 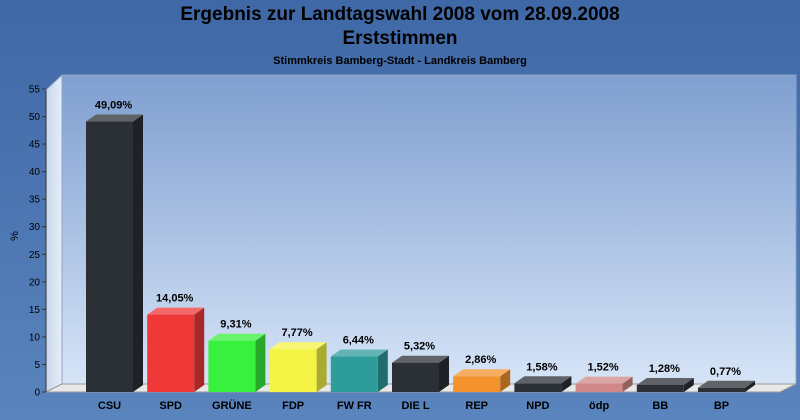 What do you see at coordinates (400, 38) in the screenshot?
I see `chart-title-line2: Erststimmen` at bounding box center [400, 38].